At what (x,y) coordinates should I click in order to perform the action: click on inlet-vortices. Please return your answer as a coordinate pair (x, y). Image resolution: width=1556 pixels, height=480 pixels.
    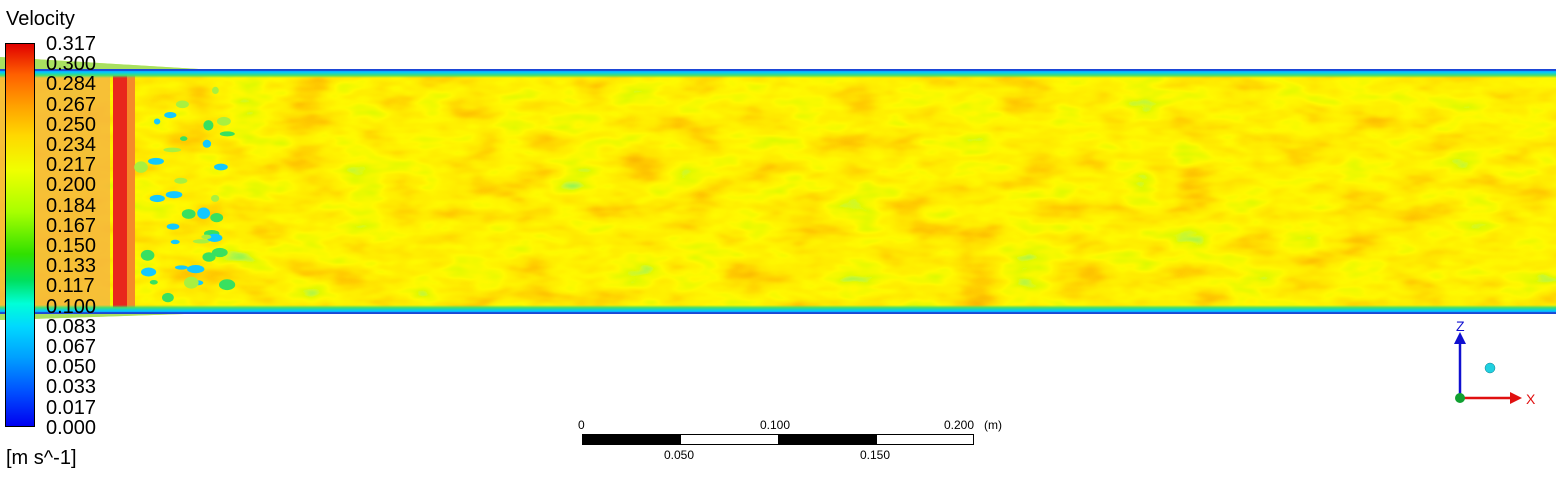
    Looking at the image, I should click on (185, 194).